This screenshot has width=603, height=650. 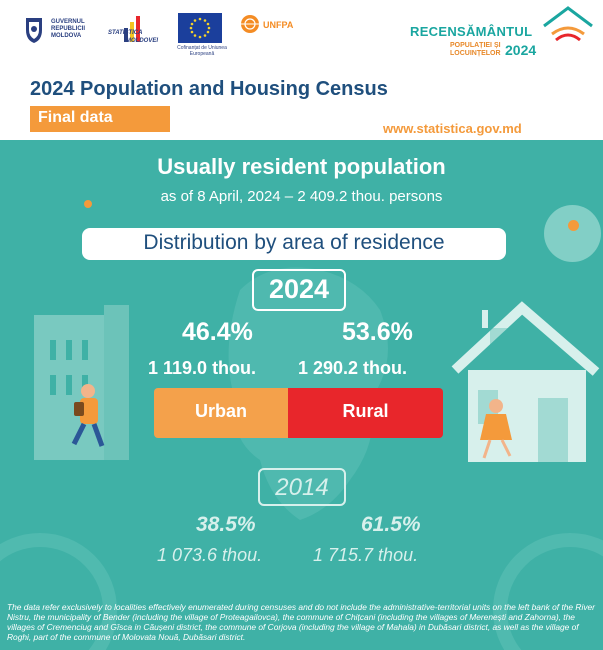 I want to click on rural-percent-2014: 61.5%, so click(x=391, y=524).